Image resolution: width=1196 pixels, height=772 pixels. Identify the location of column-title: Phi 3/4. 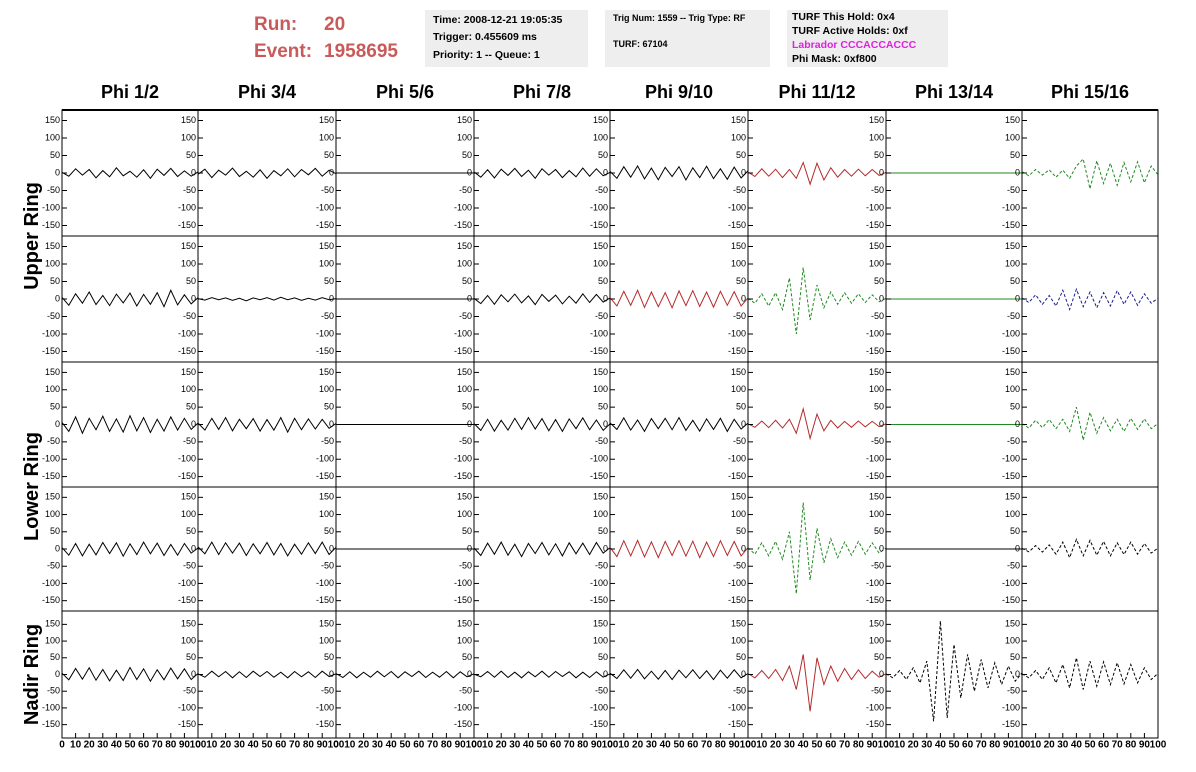
(267, 92).